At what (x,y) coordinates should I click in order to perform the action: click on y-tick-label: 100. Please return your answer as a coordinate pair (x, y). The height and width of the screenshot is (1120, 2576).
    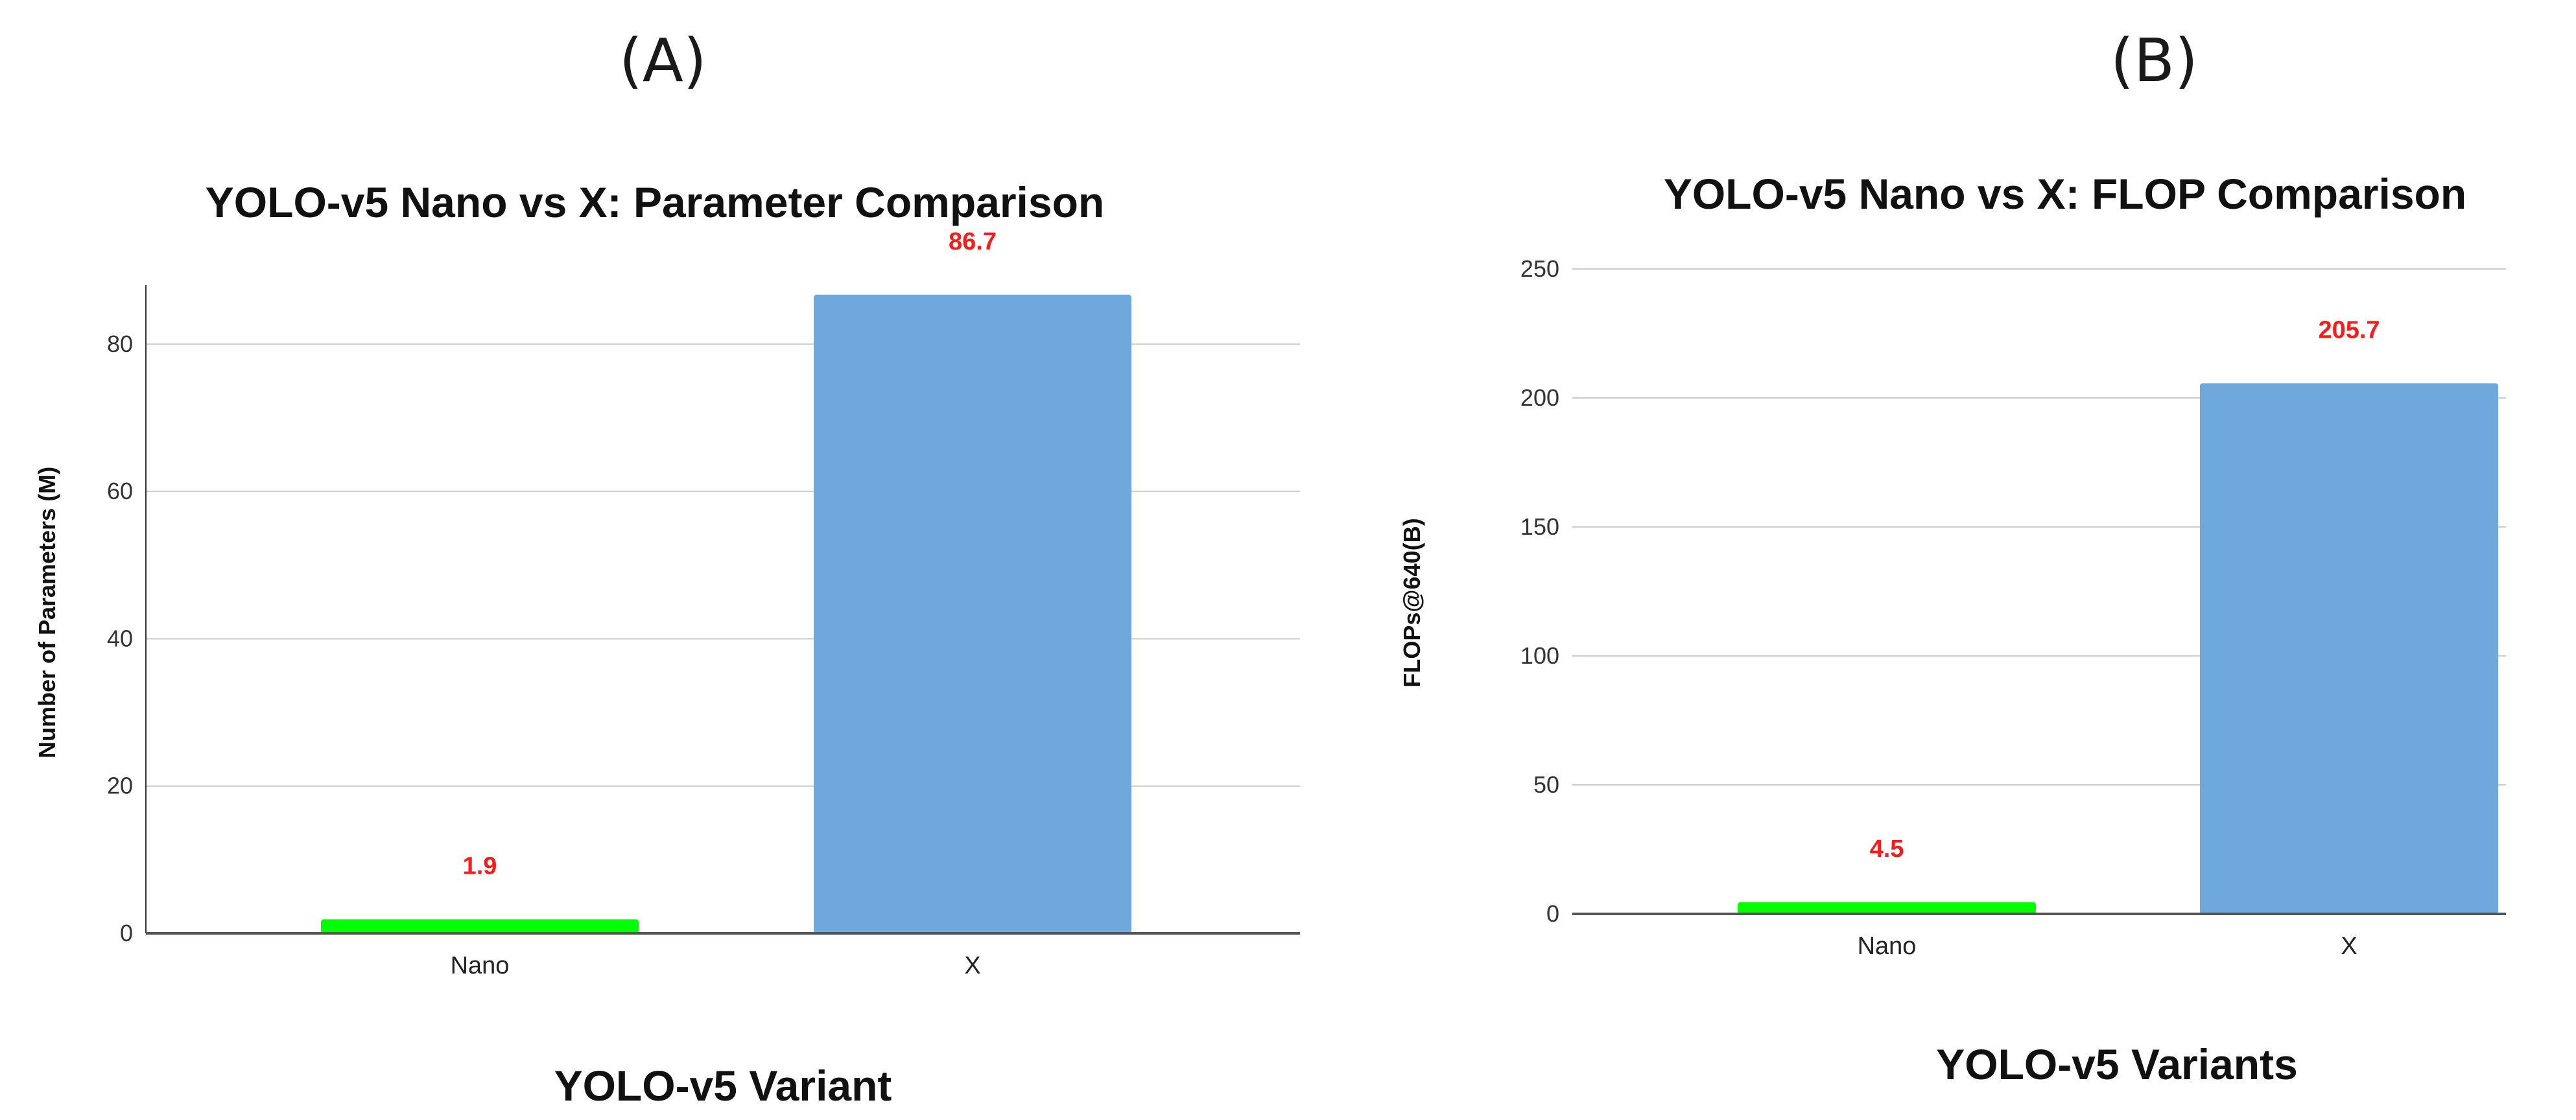
    Looking at the image, I should click on (1540, 655).